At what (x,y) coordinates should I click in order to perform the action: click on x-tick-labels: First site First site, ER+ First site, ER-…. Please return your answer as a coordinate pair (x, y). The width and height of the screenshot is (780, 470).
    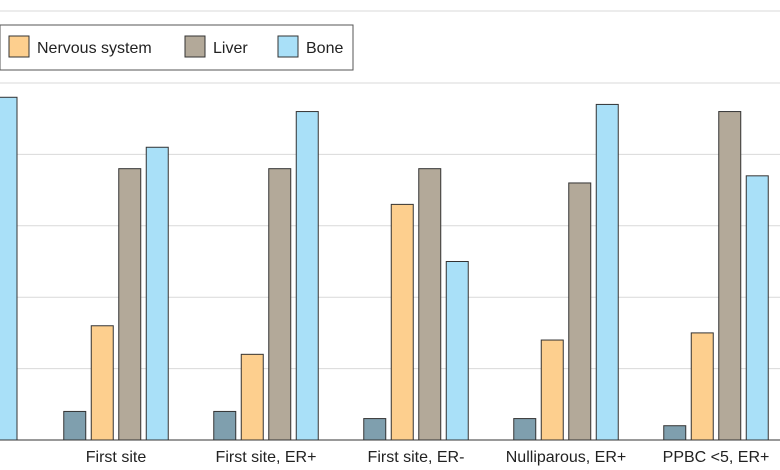
    Looking at the image, I should click on (428, 457).